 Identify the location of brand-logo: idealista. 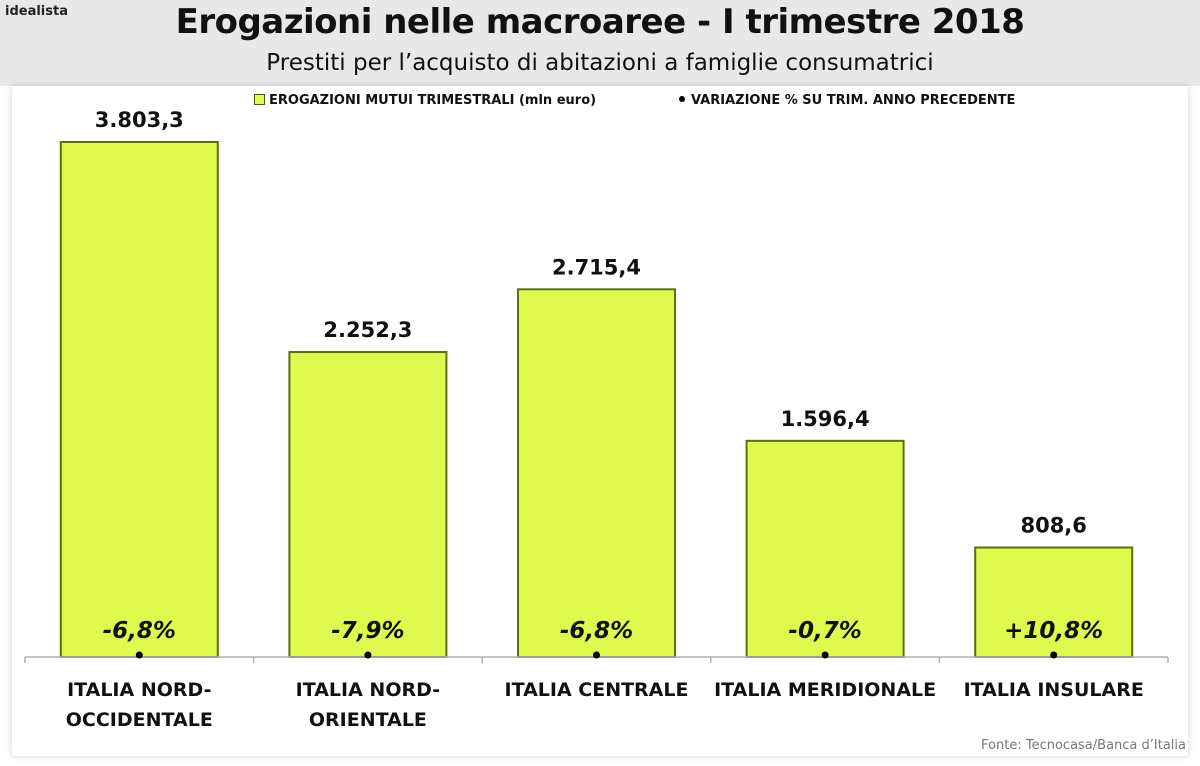
(36, 11).